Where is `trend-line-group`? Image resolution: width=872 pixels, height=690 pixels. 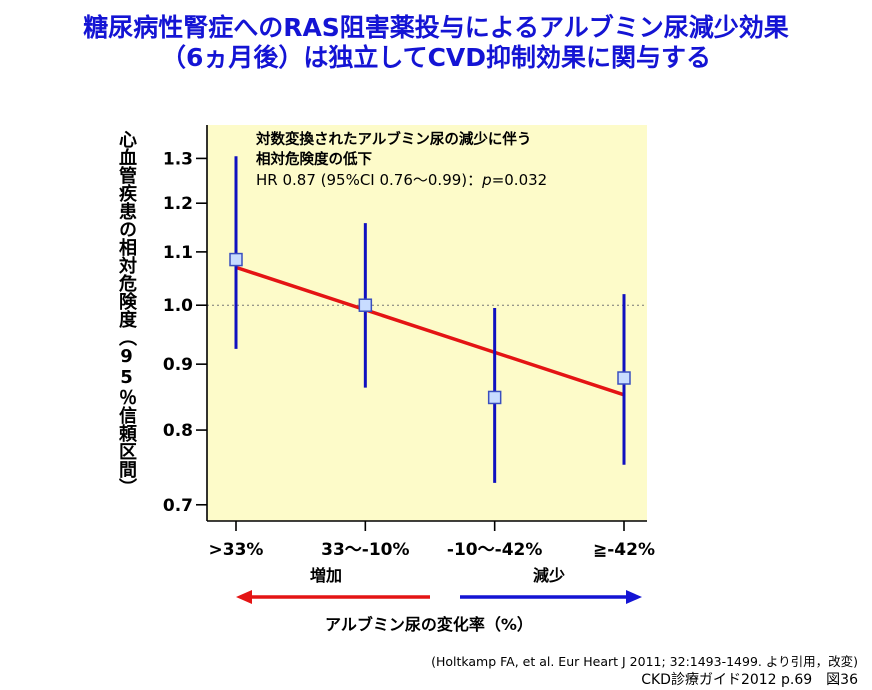
trend-line-group is located at coordinates (430, 331).